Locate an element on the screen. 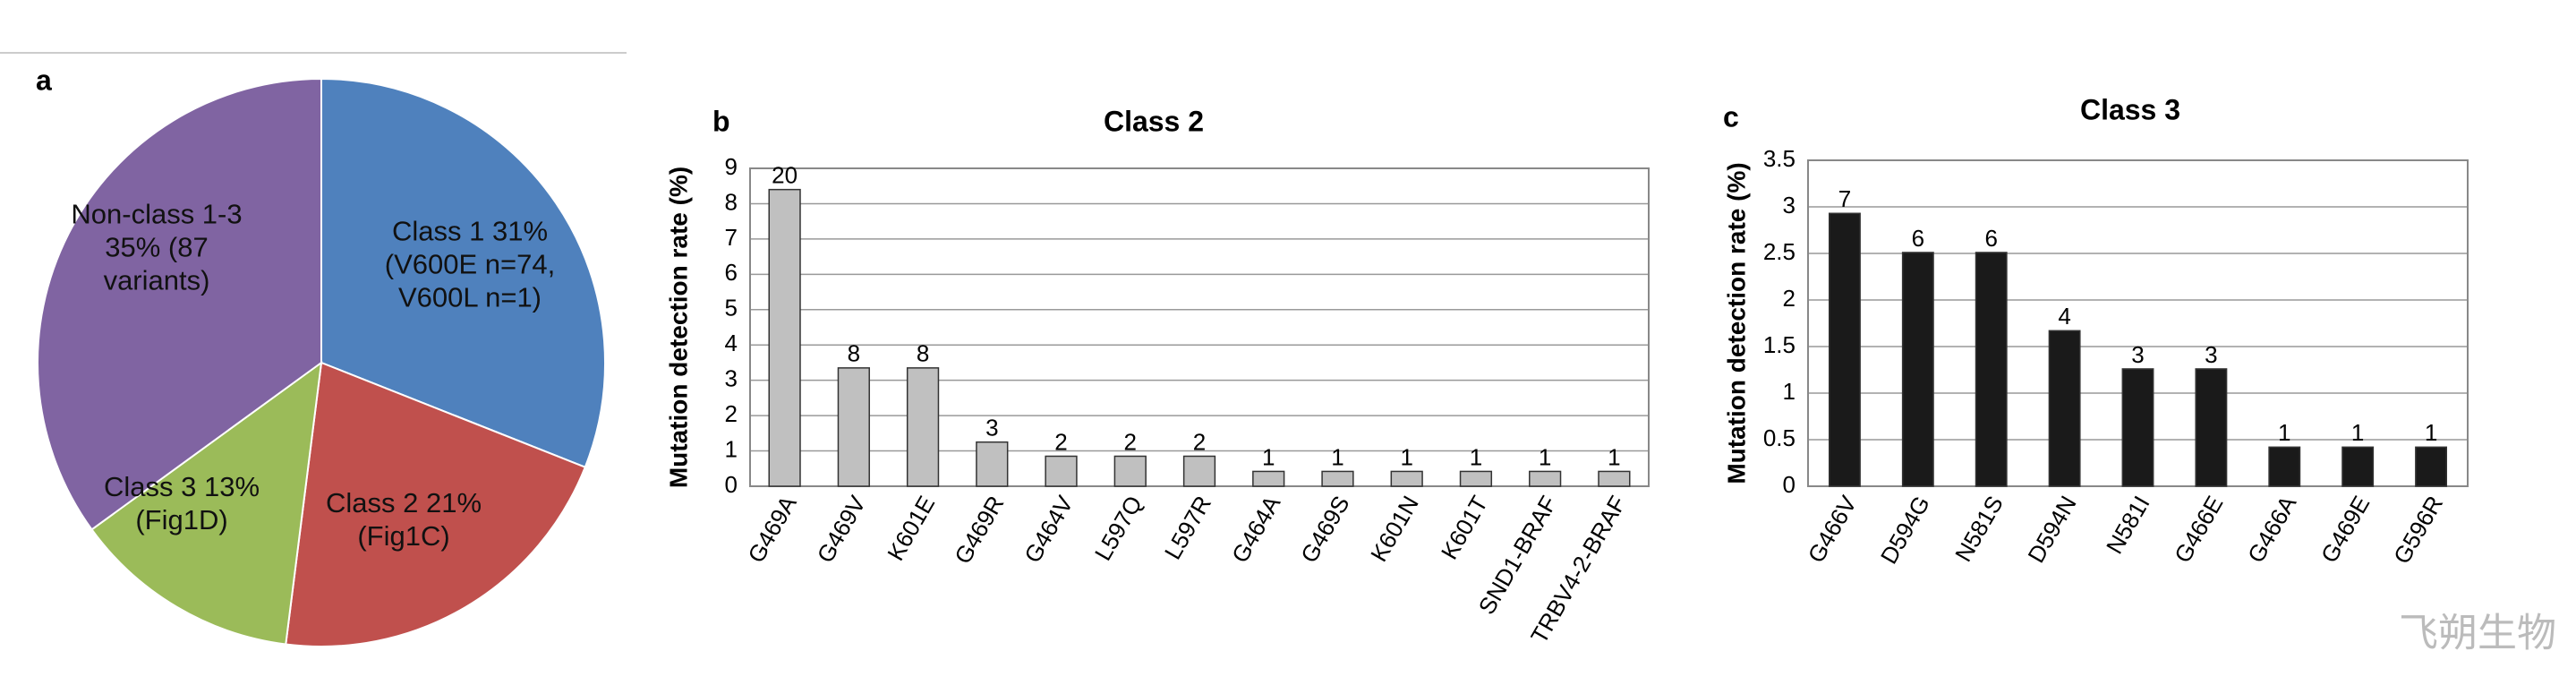  y-tick-label: 7 is located at coordinates (731, 237).